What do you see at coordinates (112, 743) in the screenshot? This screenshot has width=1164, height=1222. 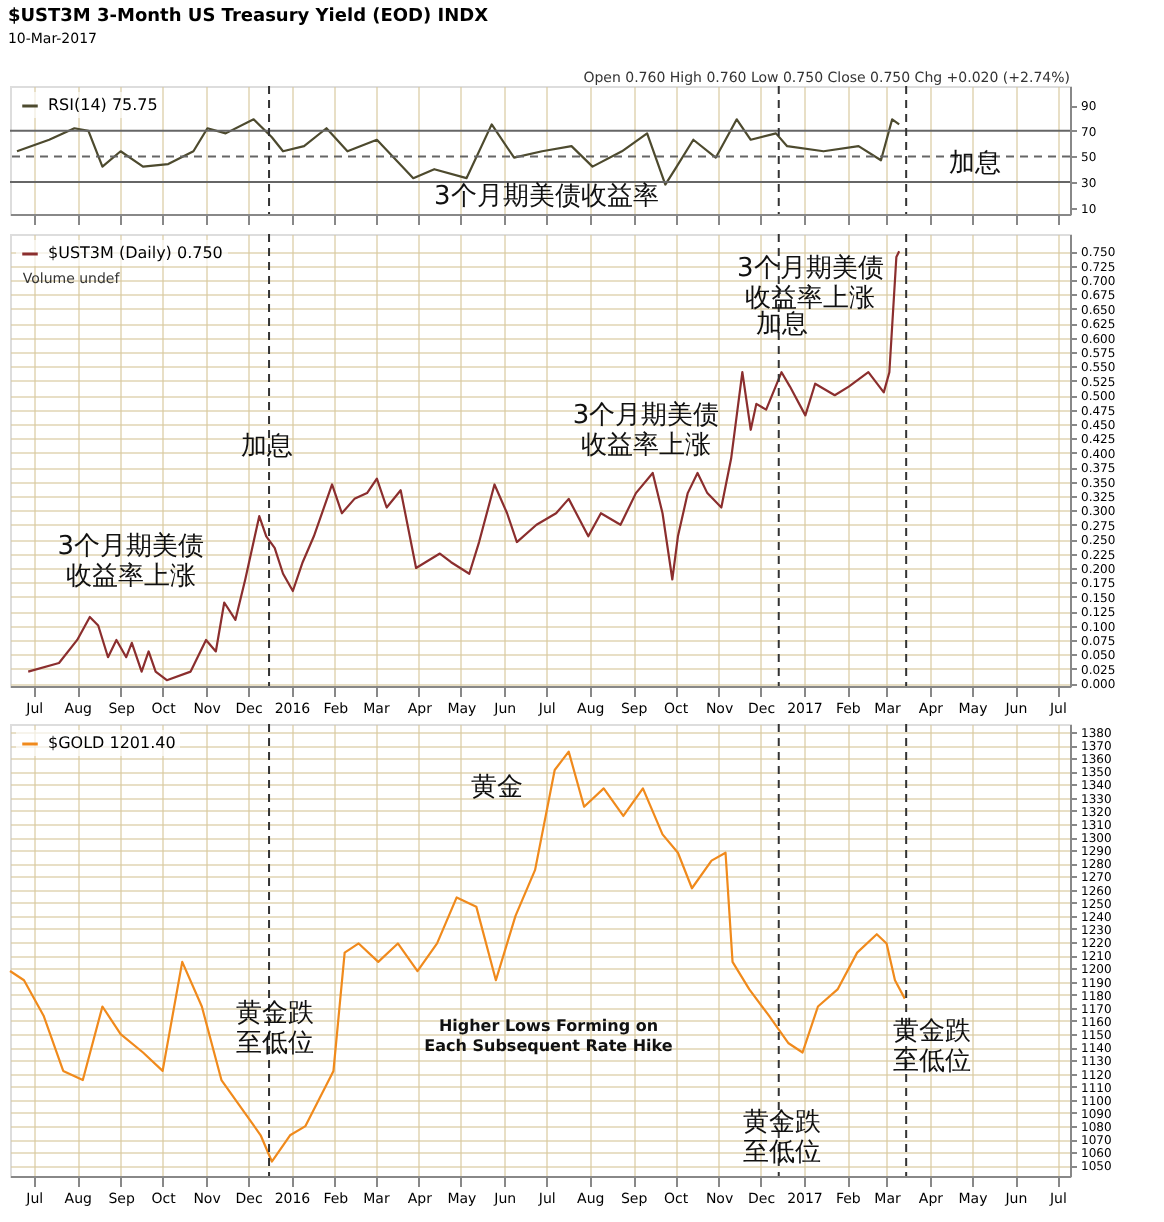 I see `legend-label: $GOLD 1201.40` at bounding box center [112, 743].